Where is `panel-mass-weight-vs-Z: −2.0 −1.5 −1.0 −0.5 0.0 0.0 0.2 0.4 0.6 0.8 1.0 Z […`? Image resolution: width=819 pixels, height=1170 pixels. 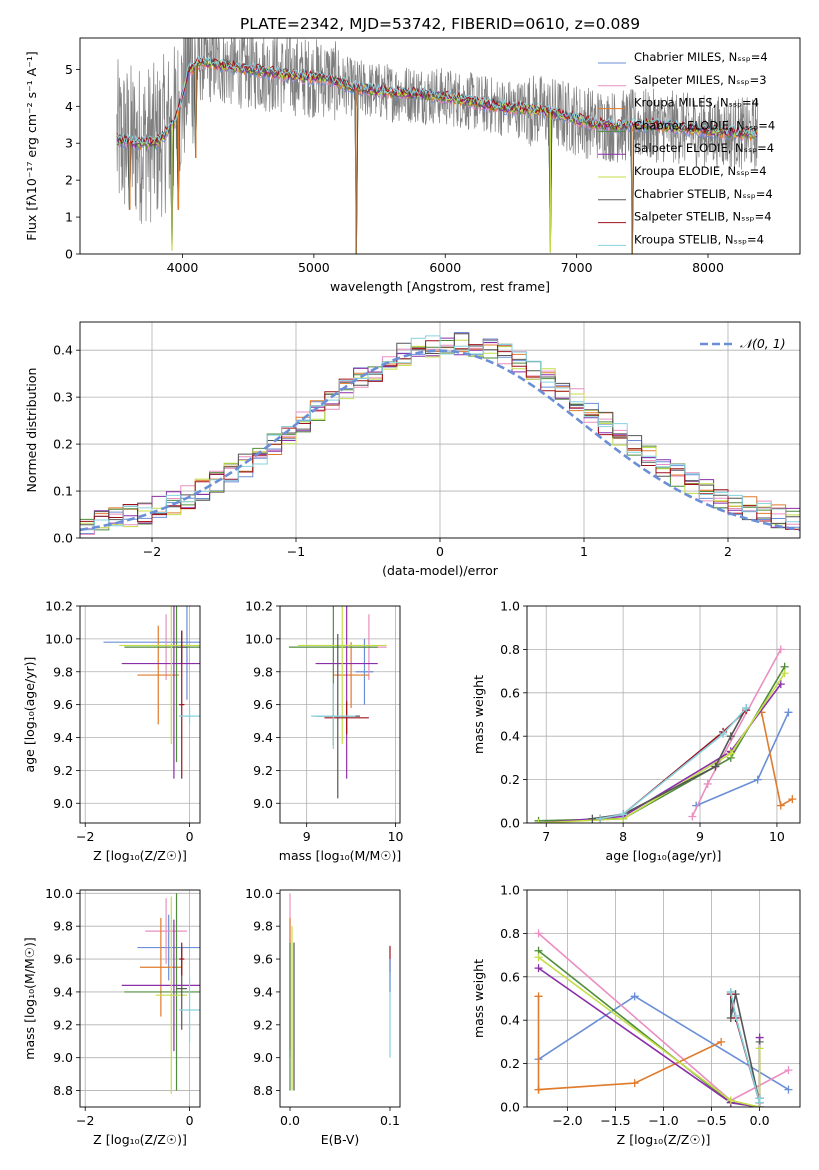
panel-mass-weight-vs-Z: −2.0 −1.5 −1.0 −0.5 0.0 0.0 0.2 0.4 0.6 0.8 1.0 Z [… is located at coordinates (636, 1015).